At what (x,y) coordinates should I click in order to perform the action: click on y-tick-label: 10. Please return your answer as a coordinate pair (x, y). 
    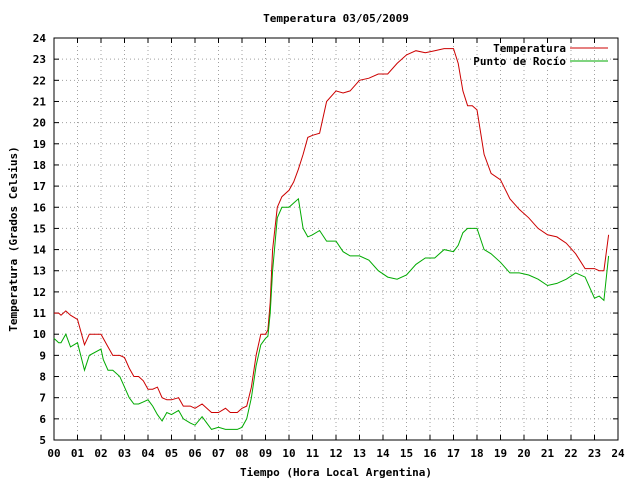
    Looking at the image, I should click on (39, 334).